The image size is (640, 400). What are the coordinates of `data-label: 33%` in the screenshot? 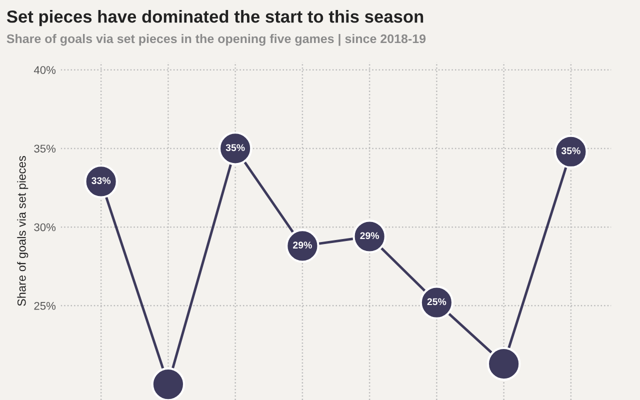 It's located at (101, 180).